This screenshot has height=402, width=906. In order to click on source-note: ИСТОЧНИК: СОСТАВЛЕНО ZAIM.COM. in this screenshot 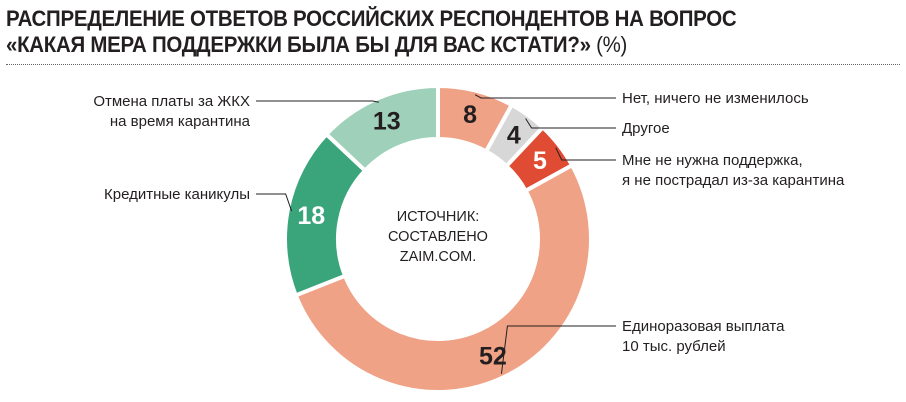, I will do `click(438, 237)`.